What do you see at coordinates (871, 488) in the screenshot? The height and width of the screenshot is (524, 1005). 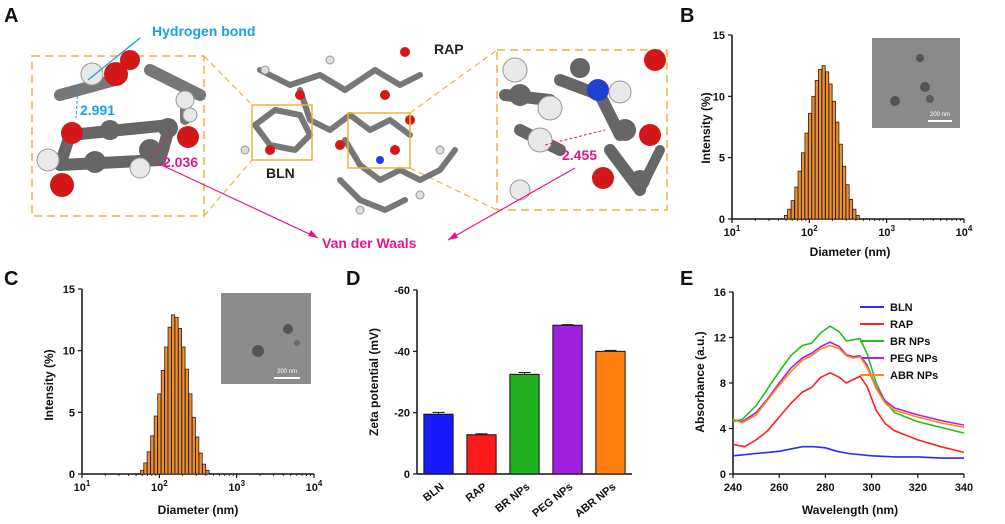 I see `x-tick-label: 300` at bounding box center [871, 488].